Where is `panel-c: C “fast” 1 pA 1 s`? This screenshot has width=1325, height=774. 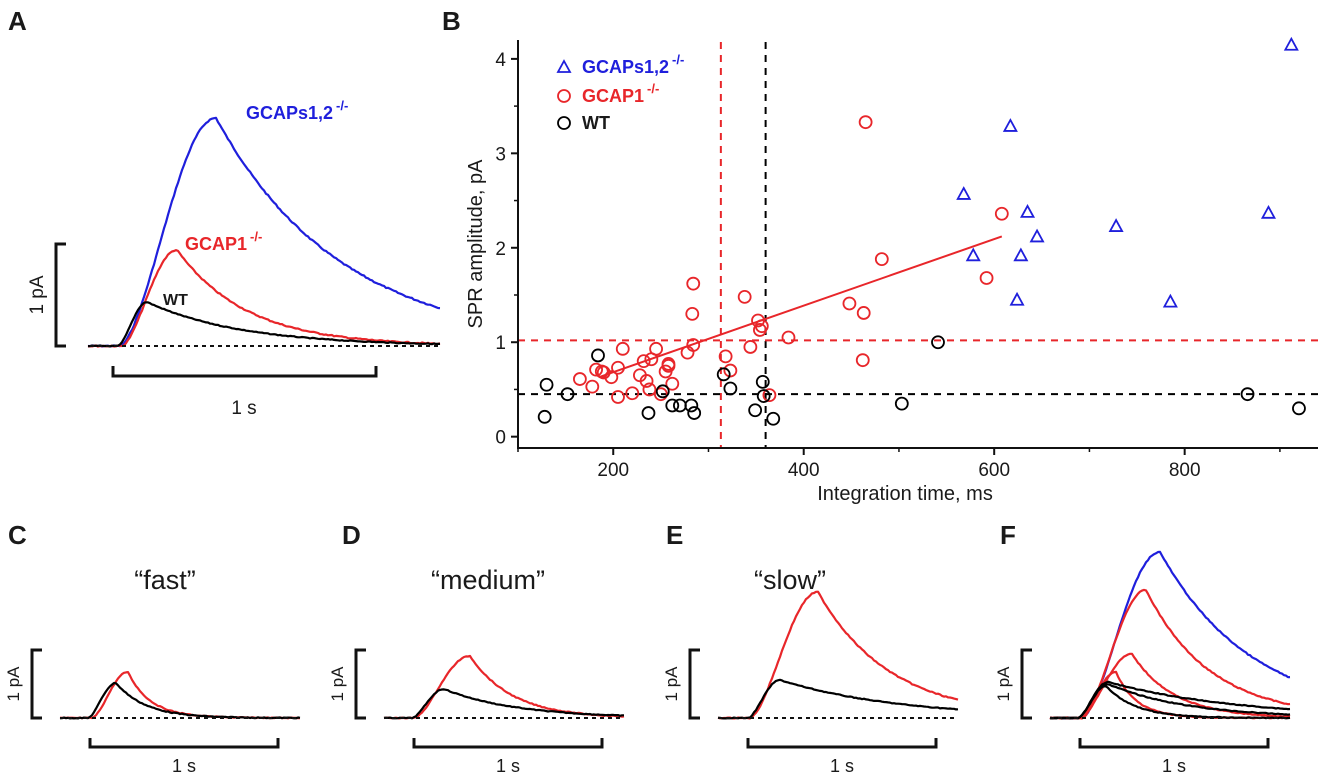 panel-c: C “fast” 1 pA 1 s is located at coordinates (152, 647).